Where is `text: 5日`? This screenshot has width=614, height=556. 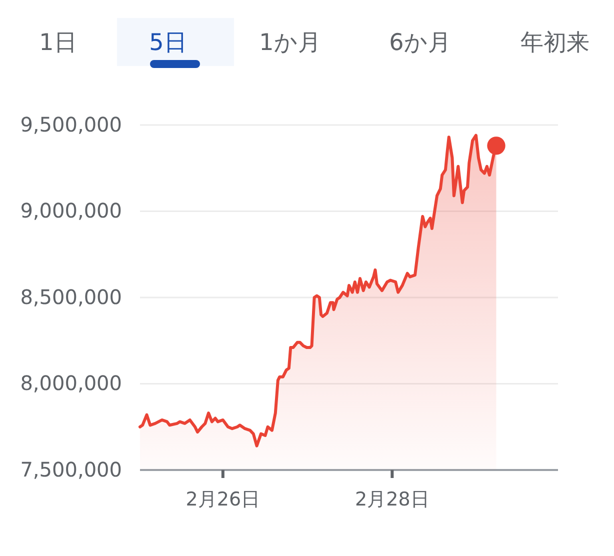 text: 5日 is located at coordinates (168, 43).